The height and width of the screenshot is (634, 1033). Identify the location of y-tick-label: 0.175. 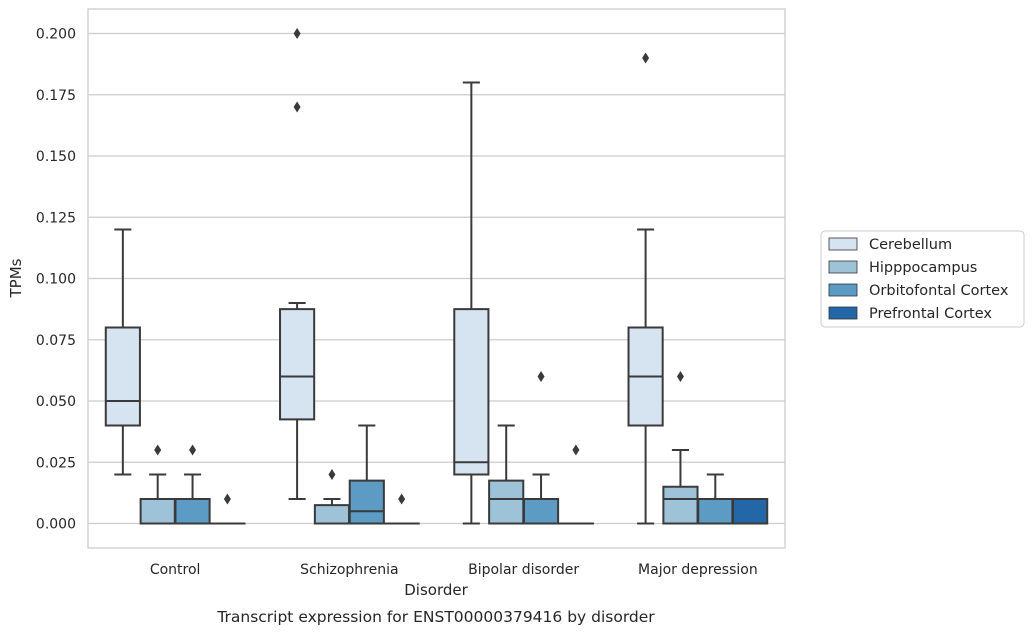
(56, 96).